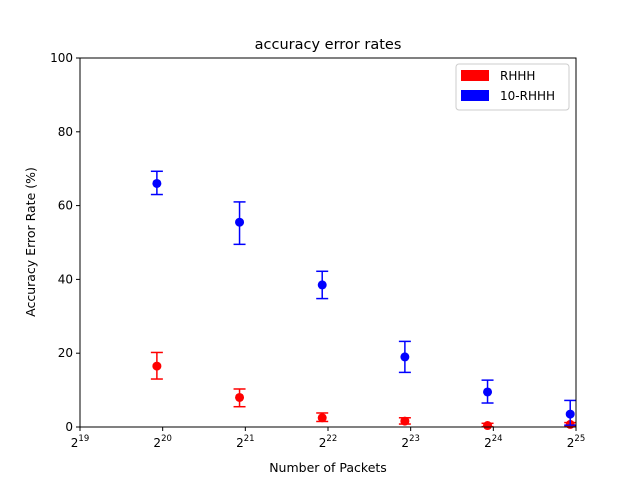 The image size is (640, 480). What do you see at coordinates (69, 427) in the screenshot?
I see `y-tick-label: 0` at bounding box center [69, 427].